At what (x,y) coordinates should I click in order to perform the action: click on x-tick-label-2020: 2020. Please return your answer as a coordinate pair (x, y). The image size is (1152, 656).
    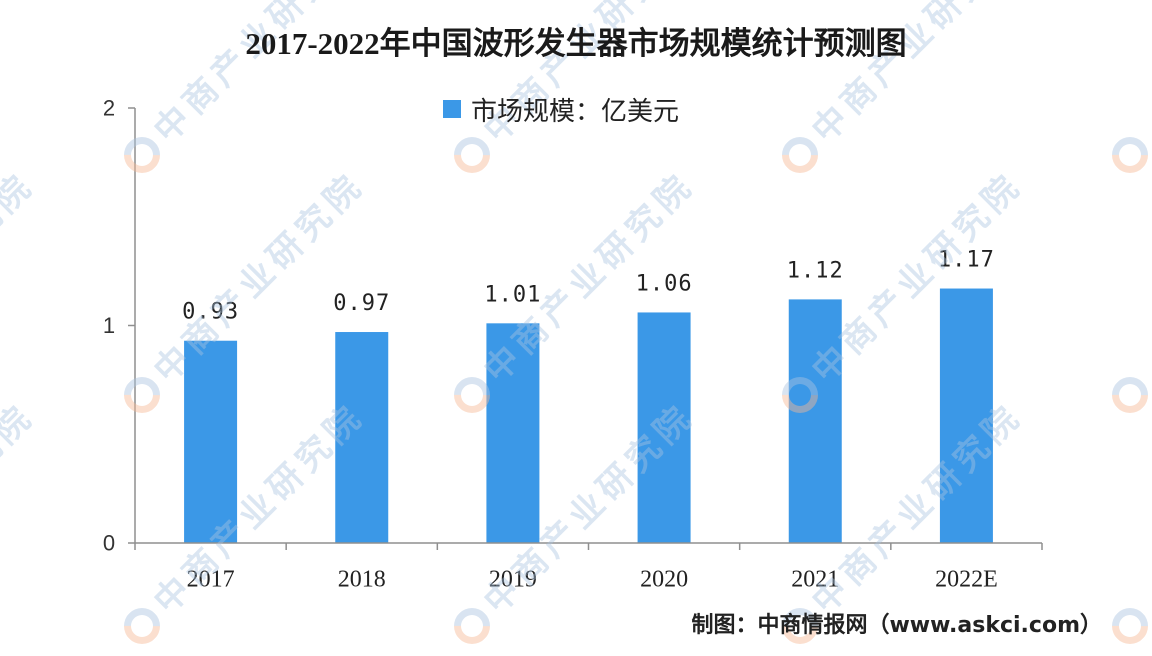
    Looking at the image, I should click on (664, 579).